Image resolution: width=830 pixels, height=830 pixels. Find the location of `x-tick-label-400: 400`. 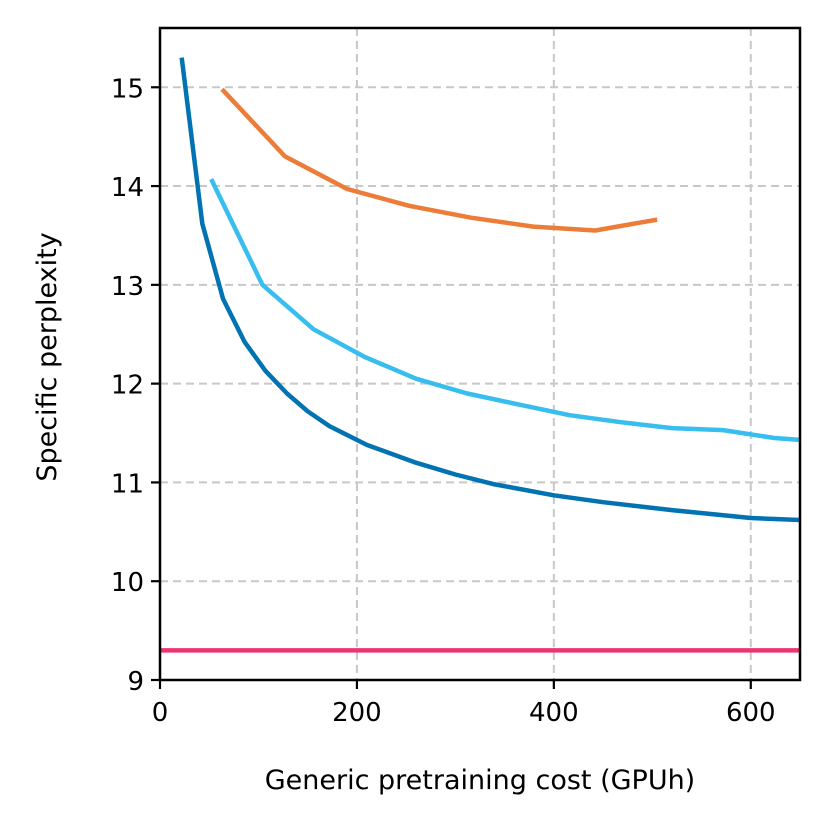

x-tick-label-400: 400 is located at coordinates (554, 713).